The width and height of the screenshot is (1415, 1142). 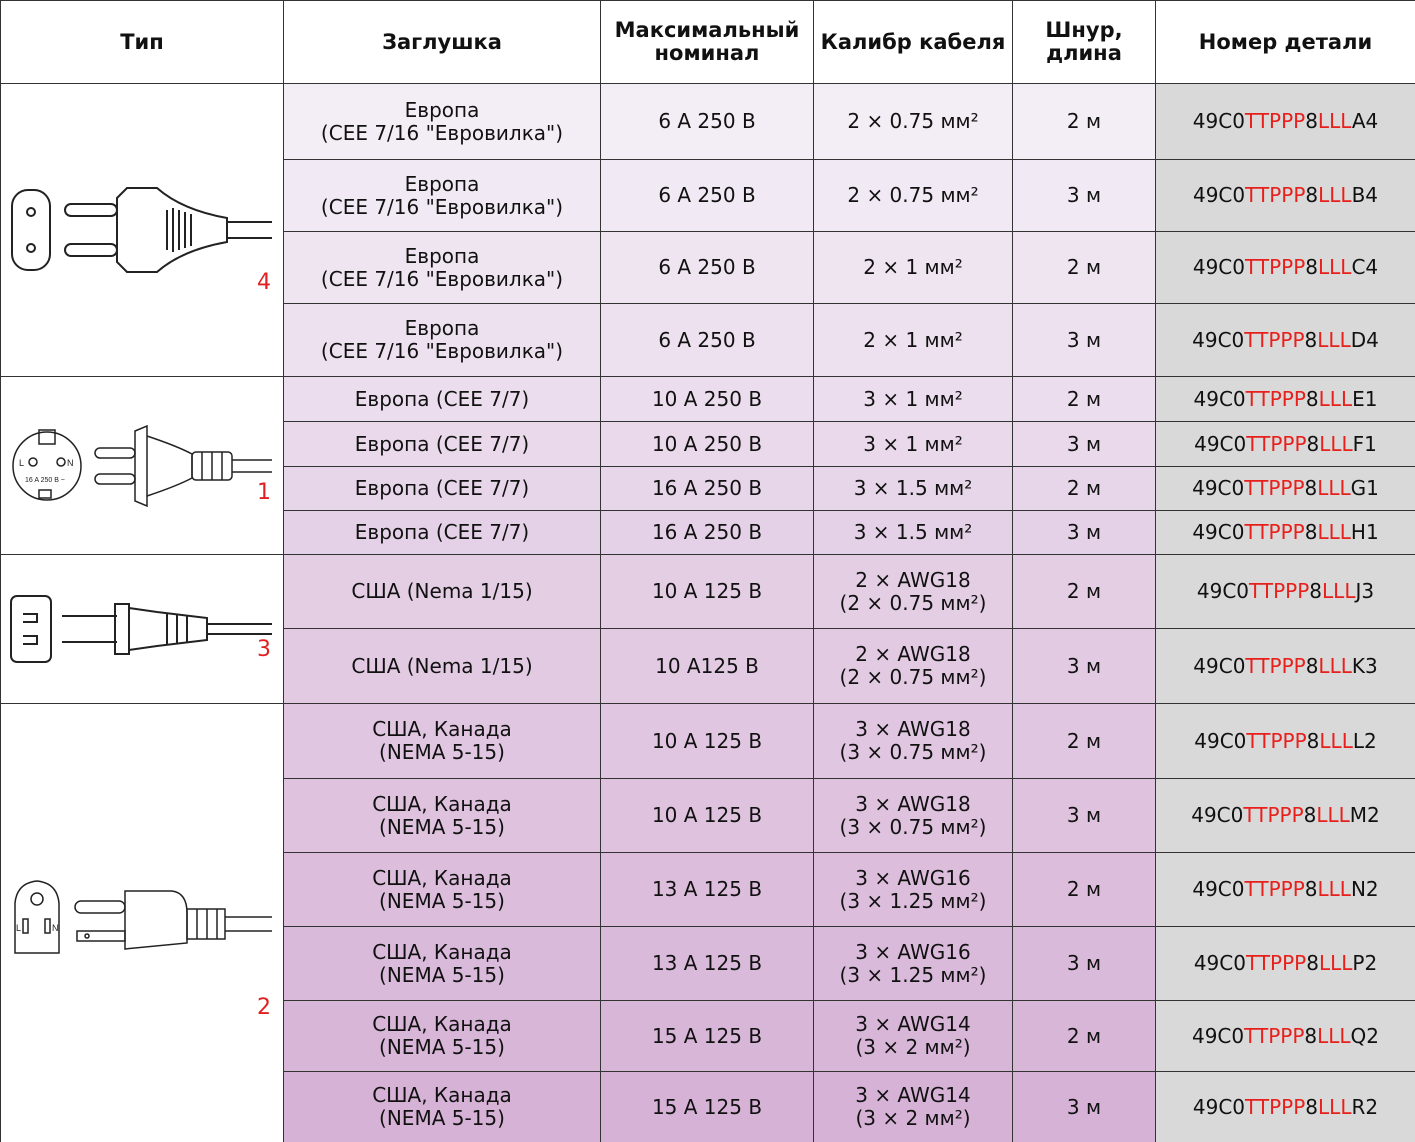 What do you see at coordinates (707, 1106) in the screenshot?
I see `rating-cell: 15 A 125 В` at bounding box center [707, 1106].